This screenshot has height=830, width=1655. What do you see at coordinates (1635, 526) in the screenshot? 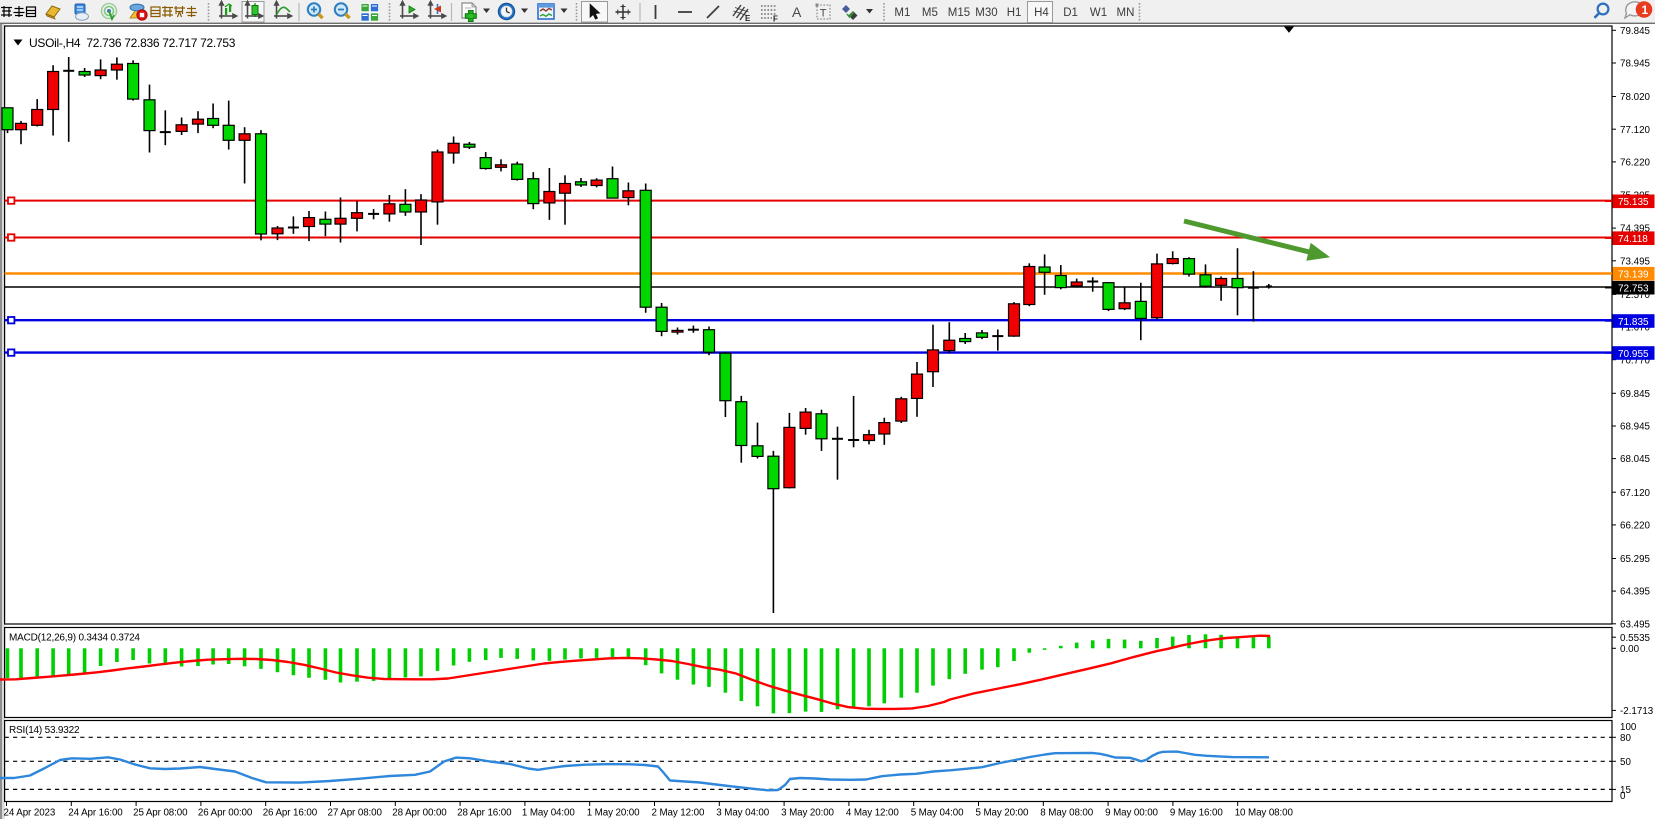
I see `svg-text: 66.220` at bounding box center [1635, 526].